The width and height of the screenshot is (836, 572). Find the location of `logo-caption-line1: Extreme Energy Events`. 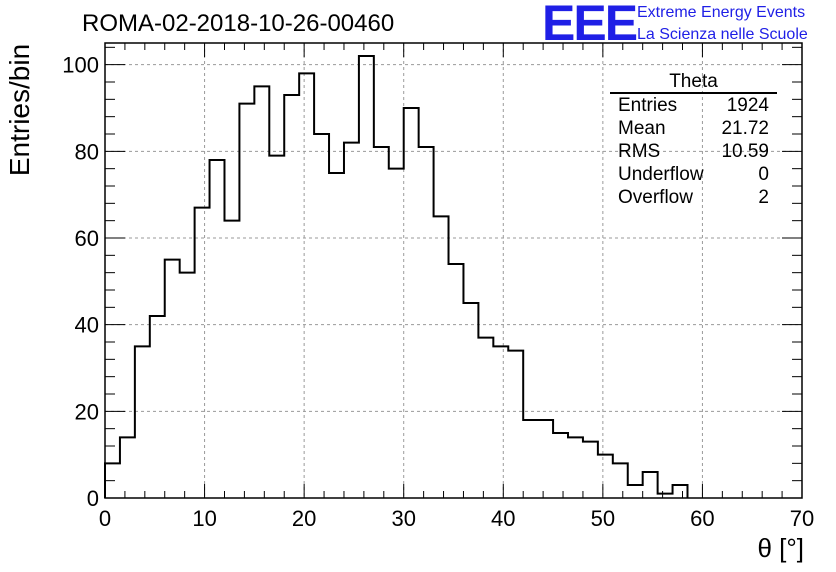

logo-caption-line1: Extreme Energy Events is located at coordinates (721, 12).